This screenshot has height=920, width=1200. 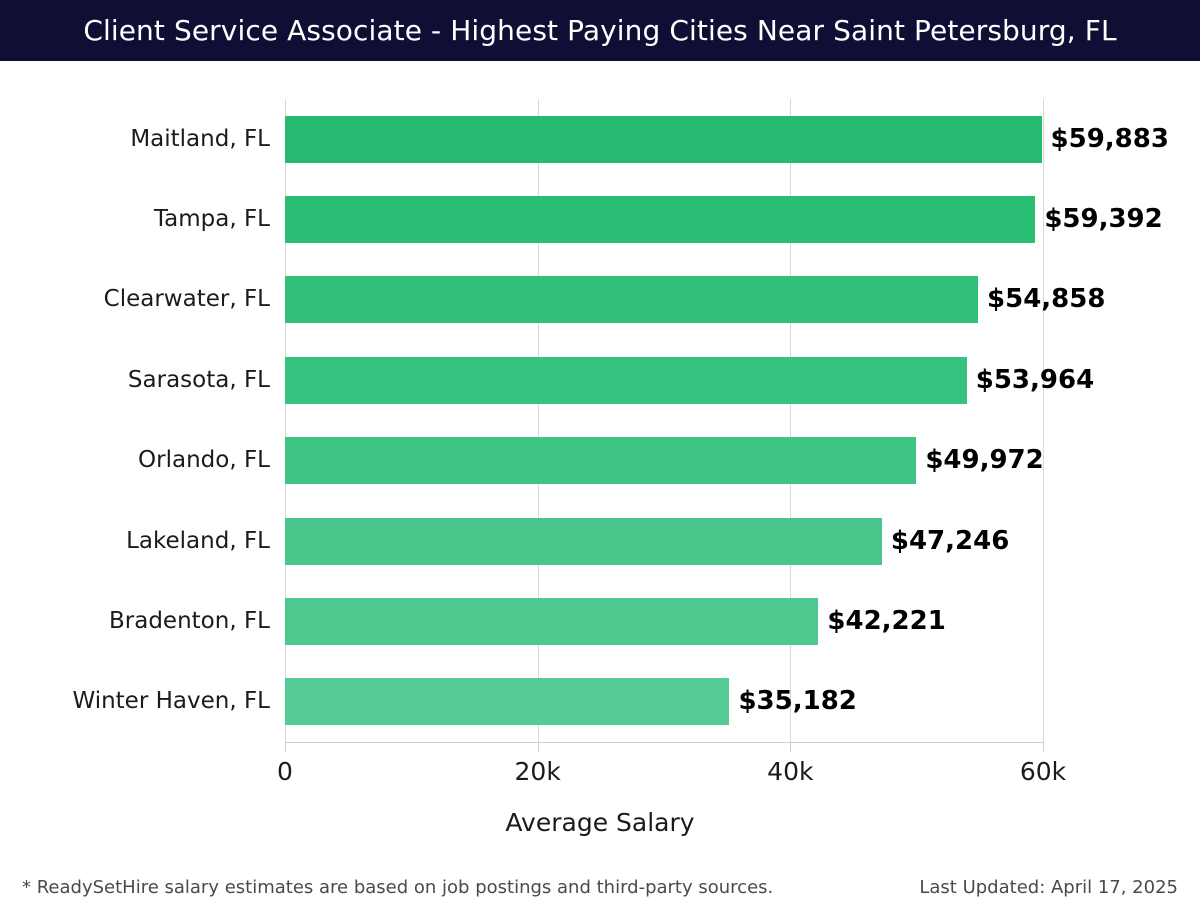 I want to click on last-updated-text: Last Updated: April 17, 2025, so click(x=1048, y=887).